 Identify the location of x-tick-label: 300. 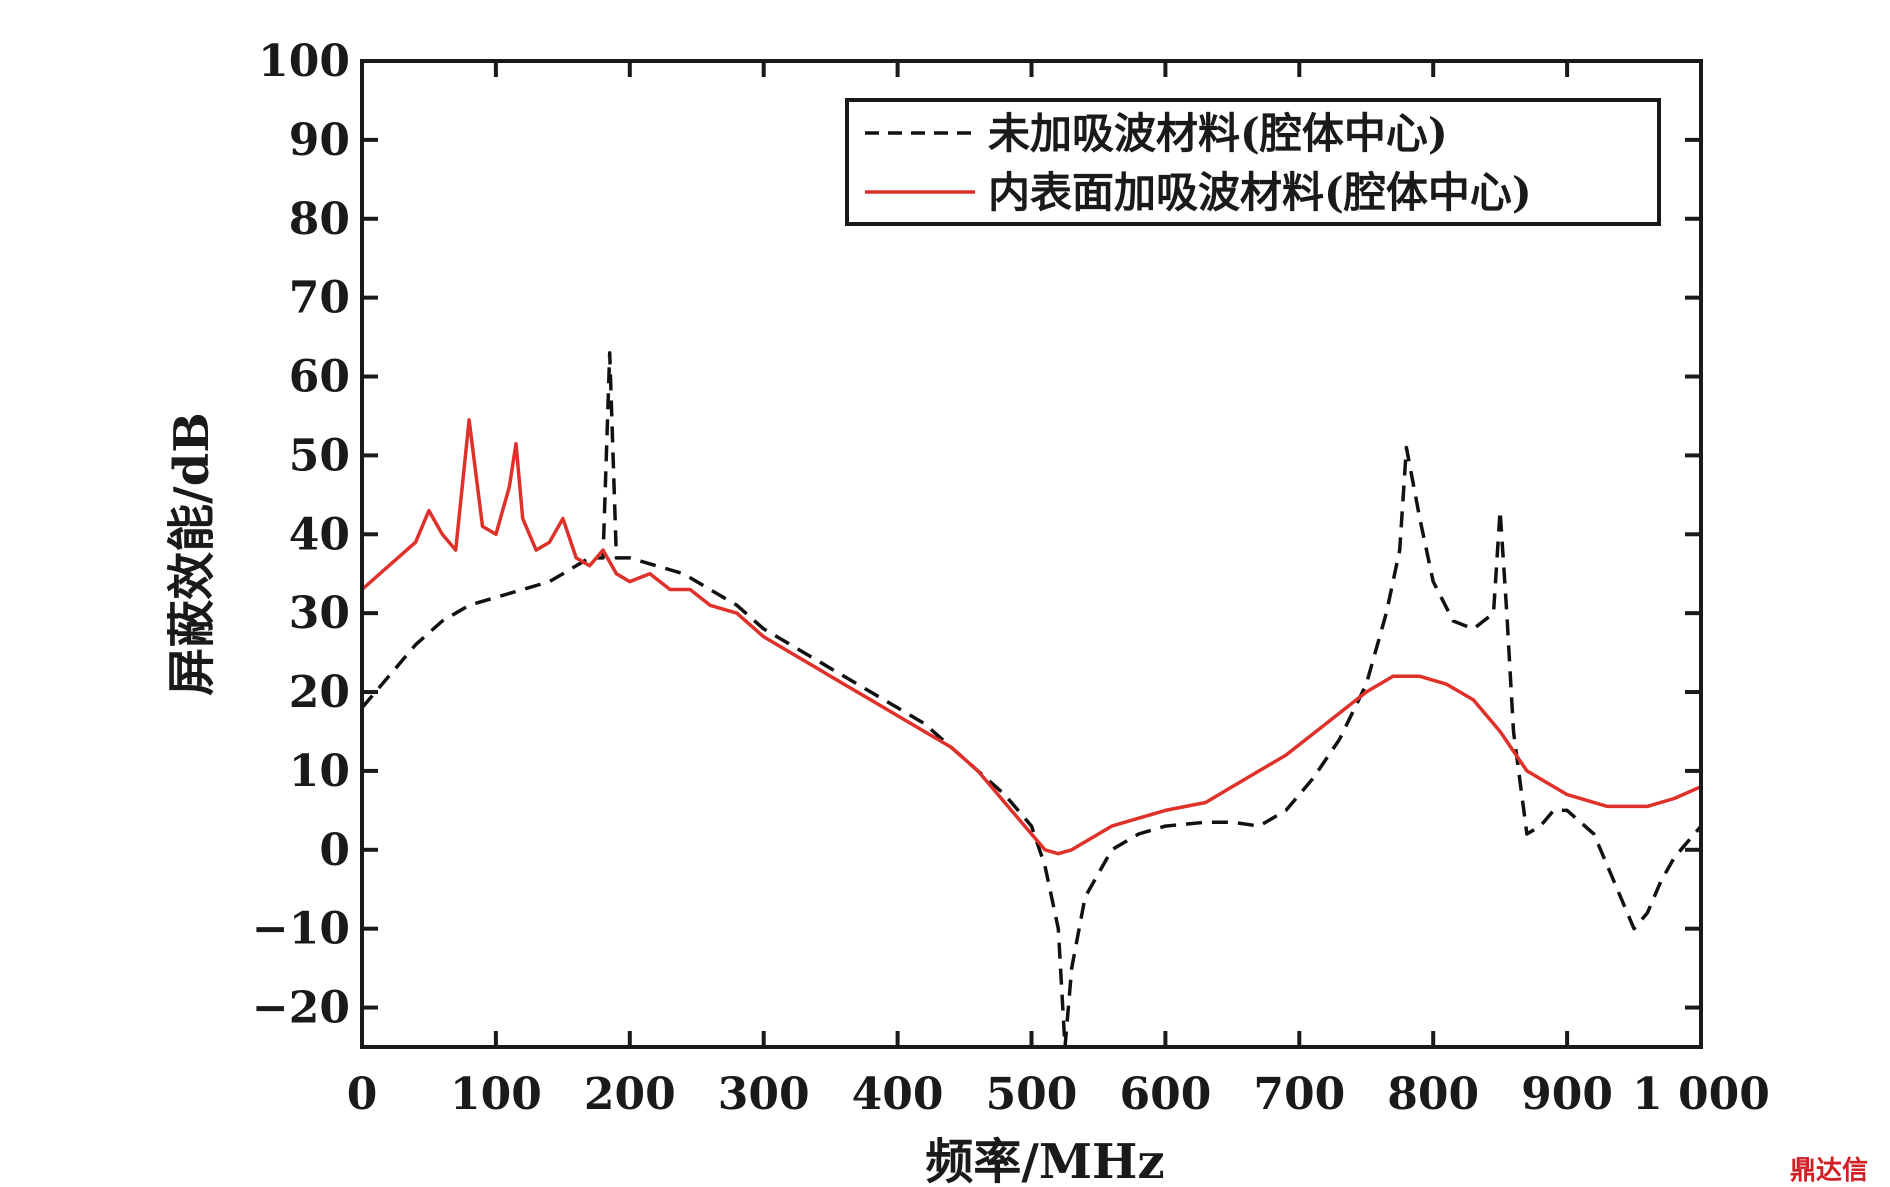
(764, 1094).